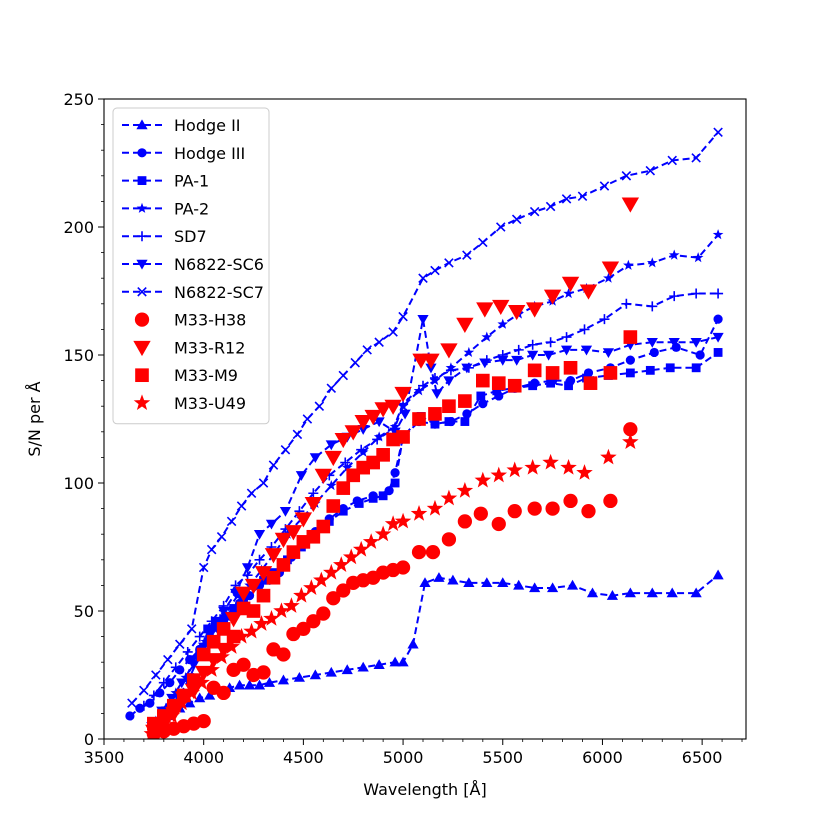 This screenshot has width=830, height=830. Describe the element at coordinates (78, 355) in the screenshot. I see `y-tick-label: 150` at that location.